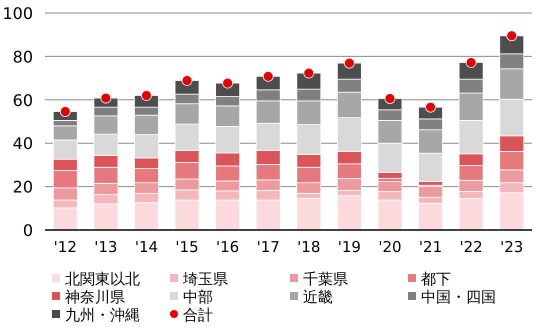  I want to click on legend-label: 神奈川県, so click(95, 297).